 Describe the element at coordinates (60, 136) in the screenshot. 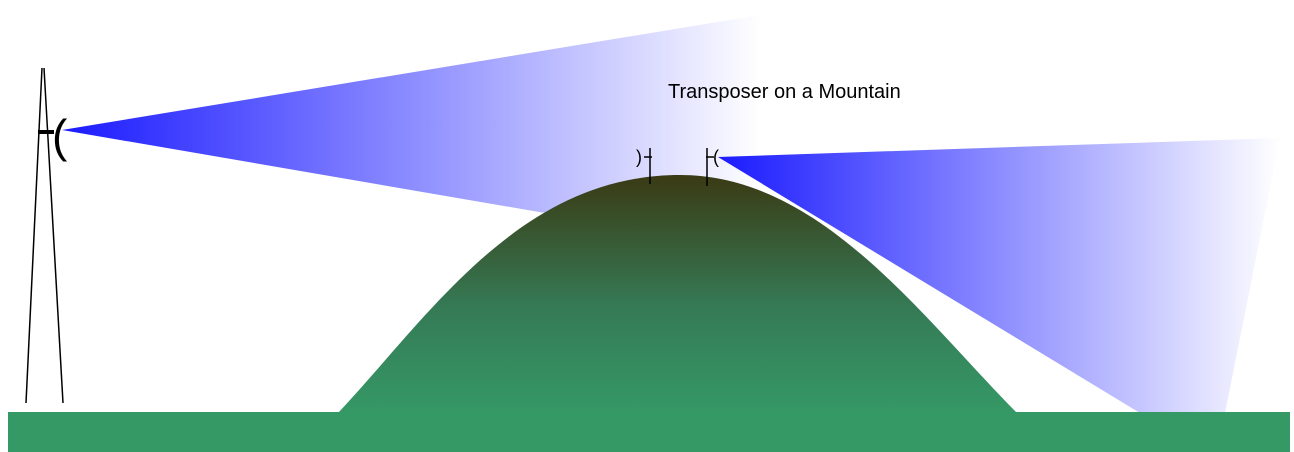

I see `tower-antenna-icon: (` at that location.